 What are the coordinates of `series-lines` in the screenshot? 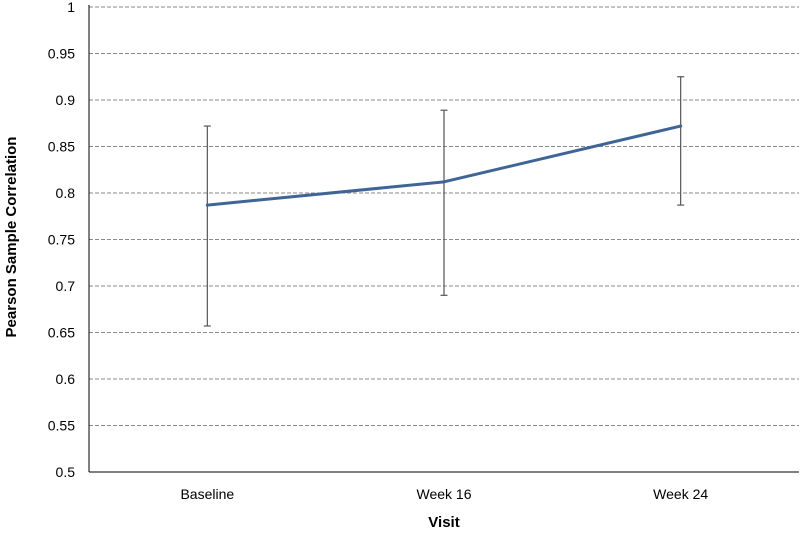 It's located at (444, 165).